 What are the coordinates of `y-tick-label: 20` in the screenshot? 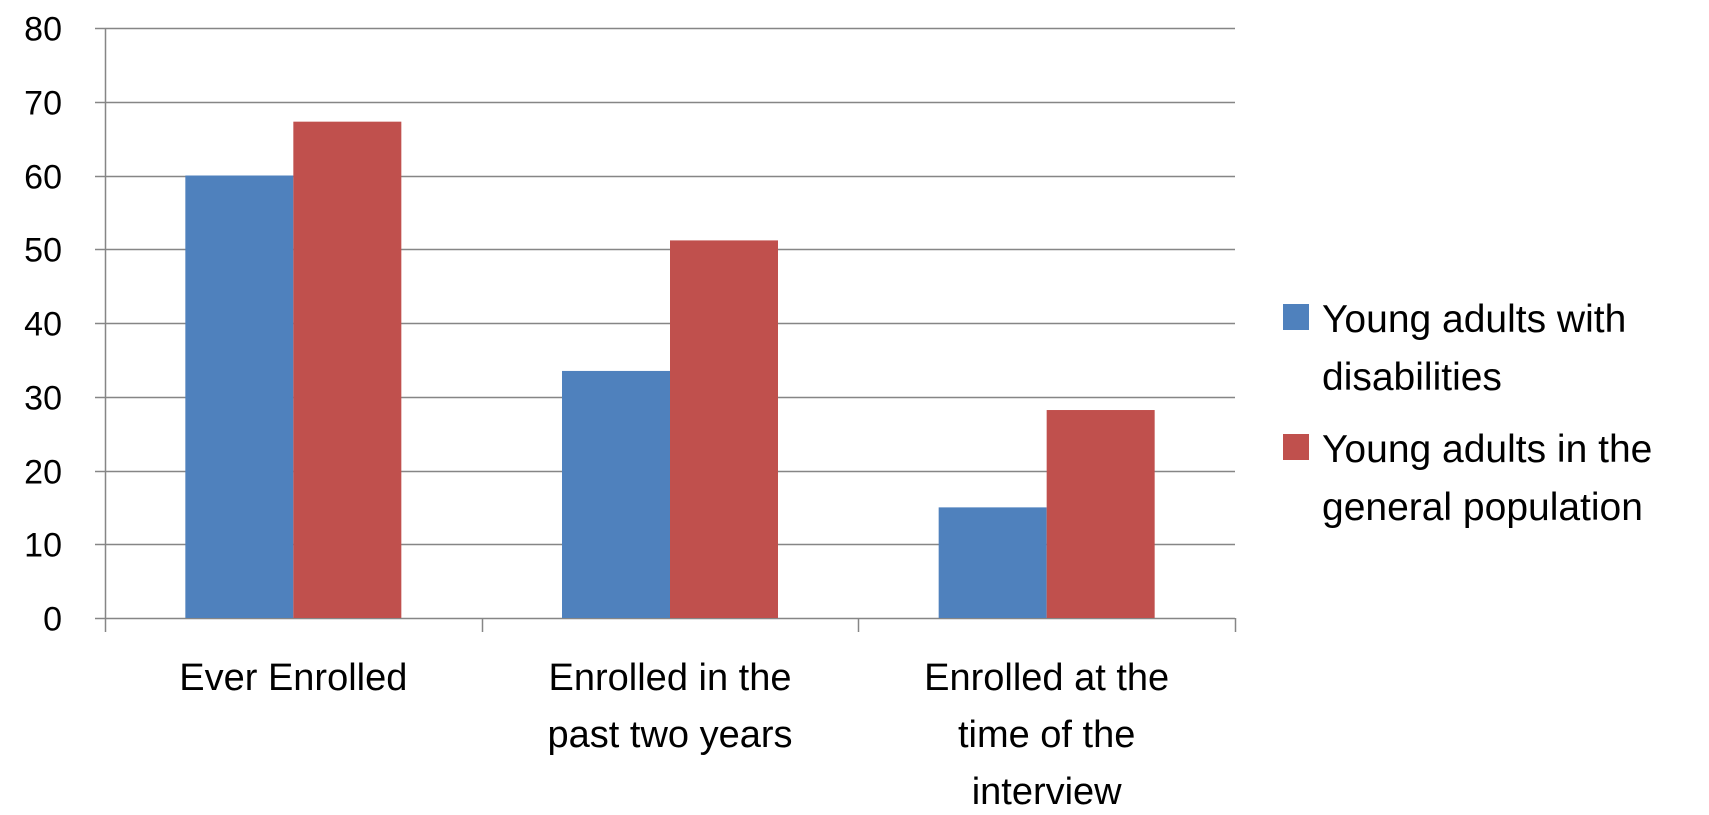 It's located at (43, 473).